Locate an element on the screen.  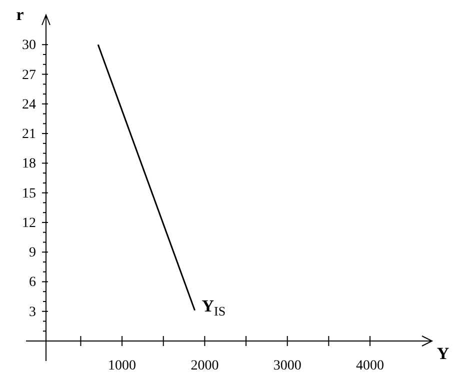
x-tick-label: 1000 is located at coordinates (122, 366).